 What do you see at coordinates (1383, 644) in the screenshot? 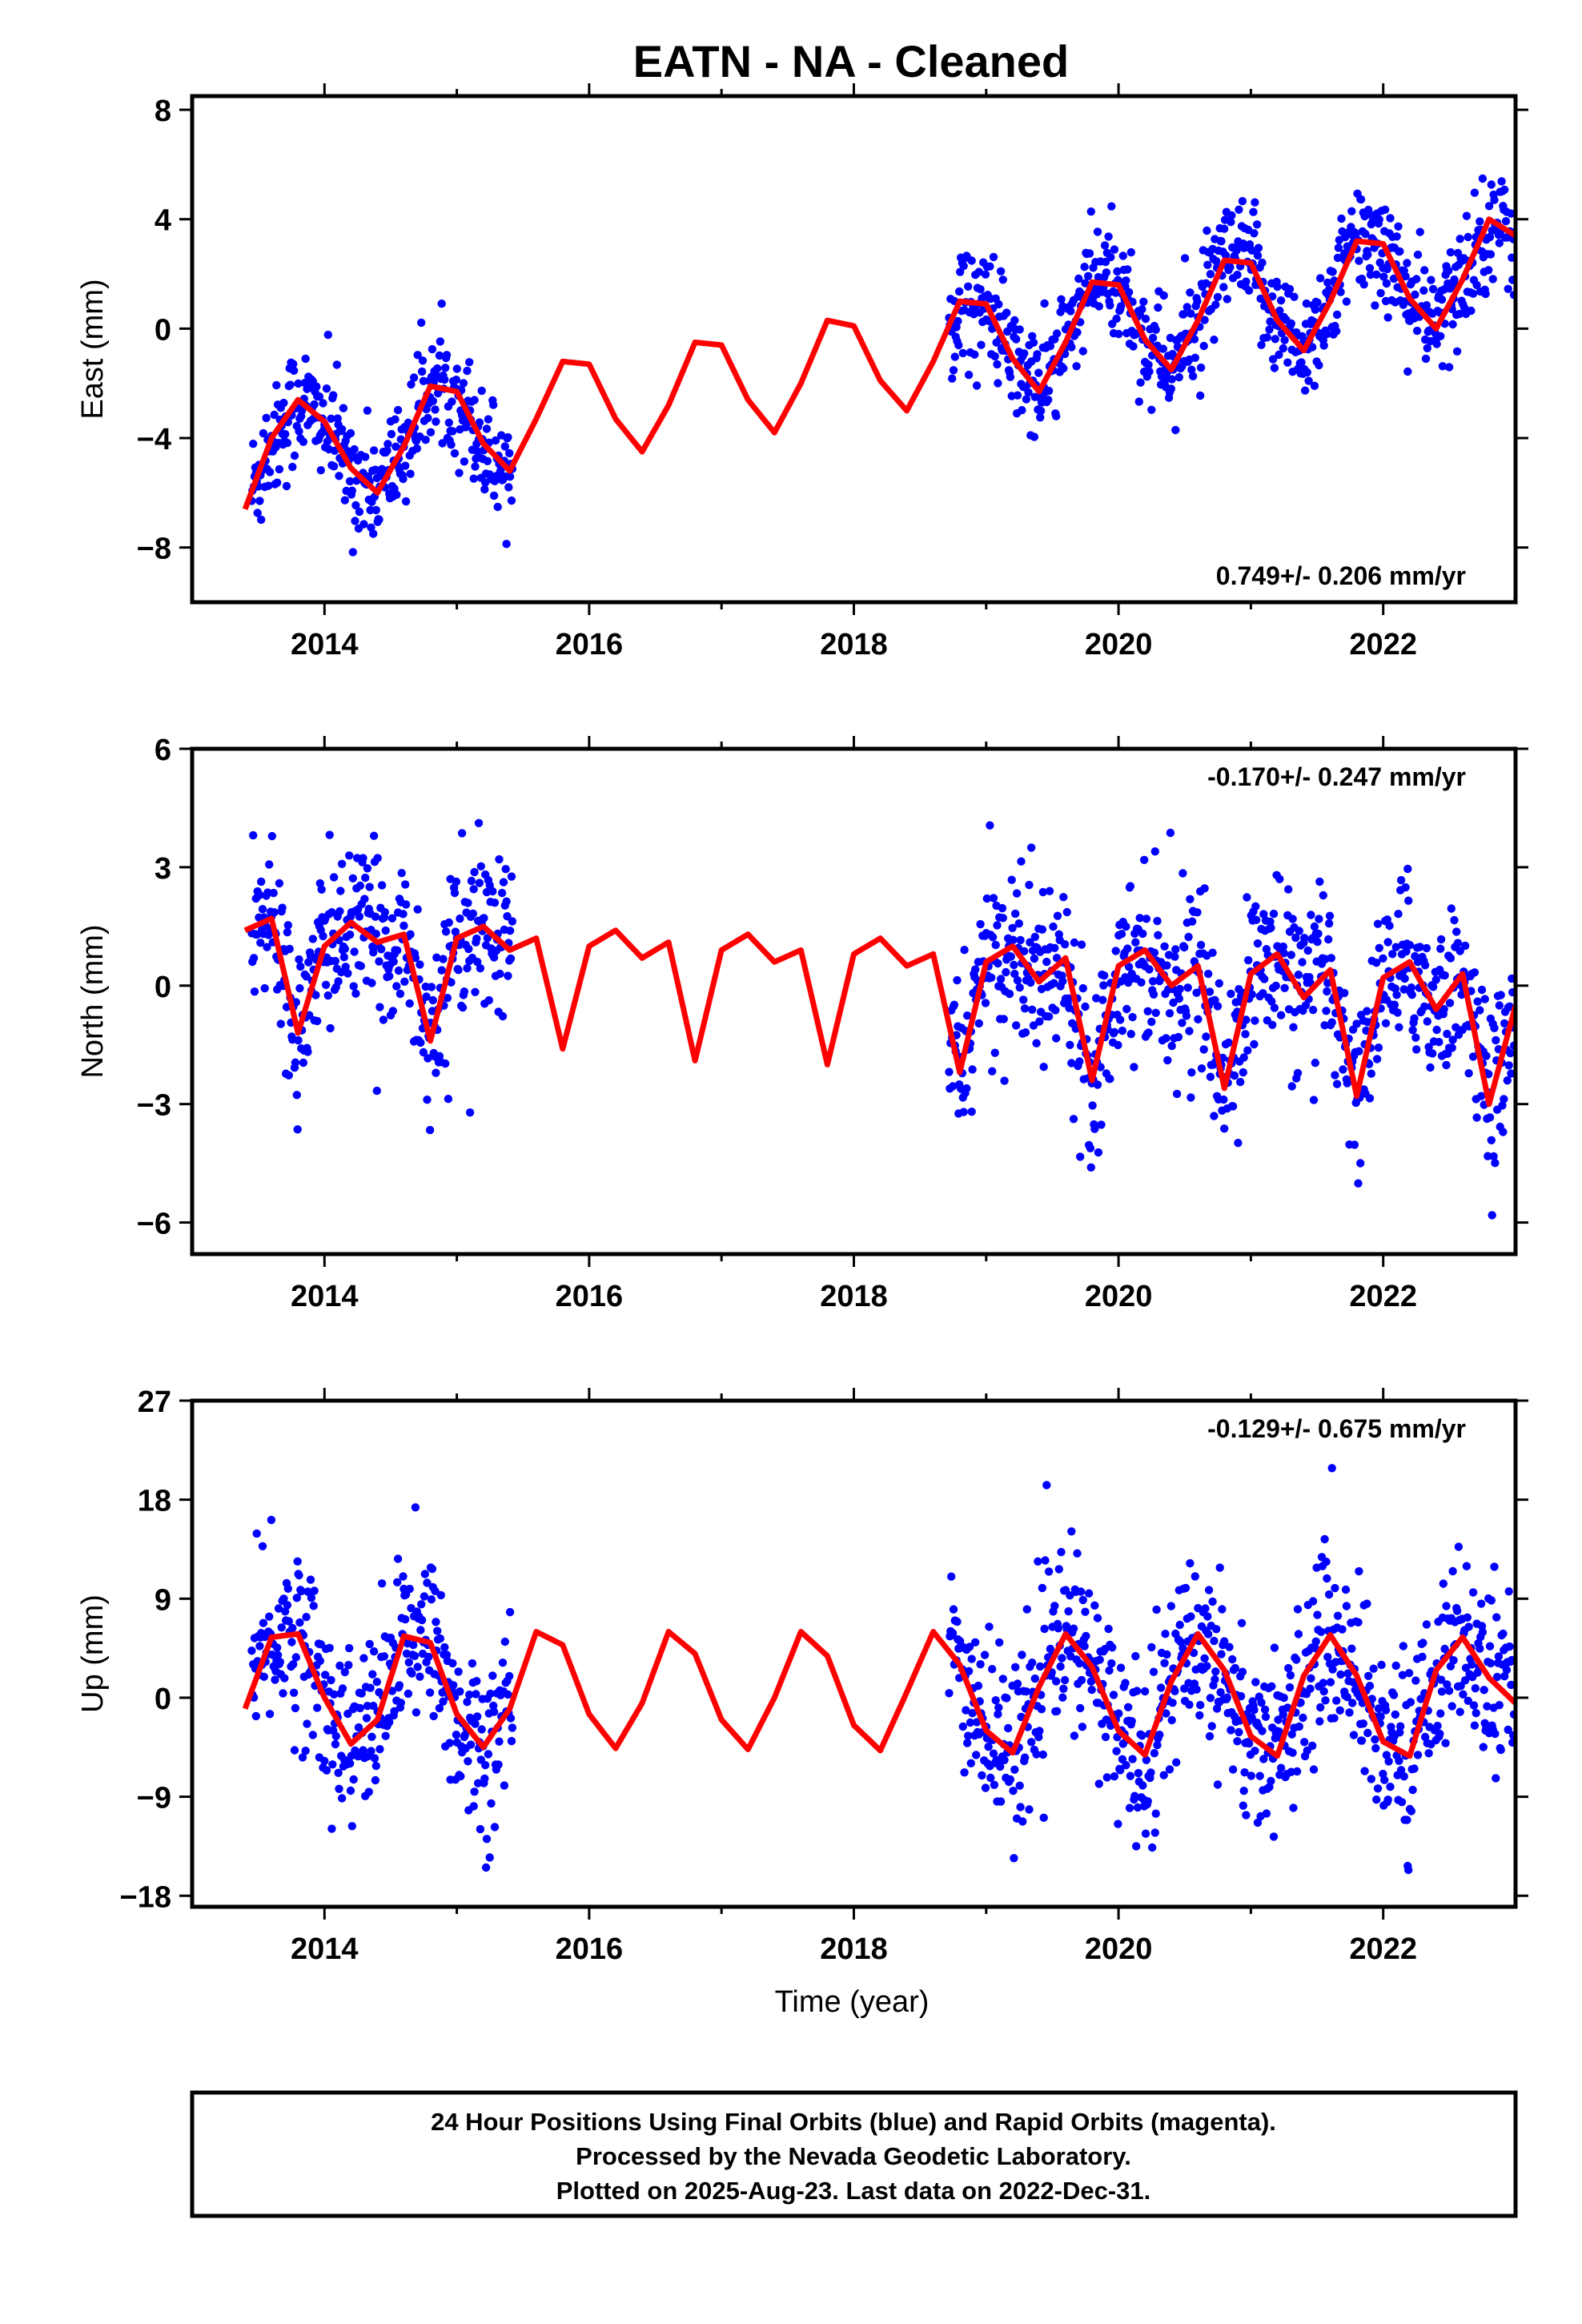
I see `x-tick-label: 2022` at bounding box center [1383, 644].